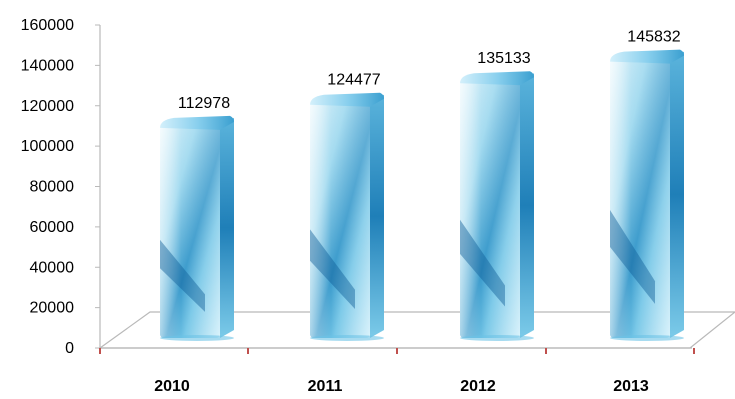 This screenshot has height=399, width=735. Describe the element at coordinates (401, 386) in the screenshot. I see `x-category-labels: 2010 2011 2012 2013` at that location.